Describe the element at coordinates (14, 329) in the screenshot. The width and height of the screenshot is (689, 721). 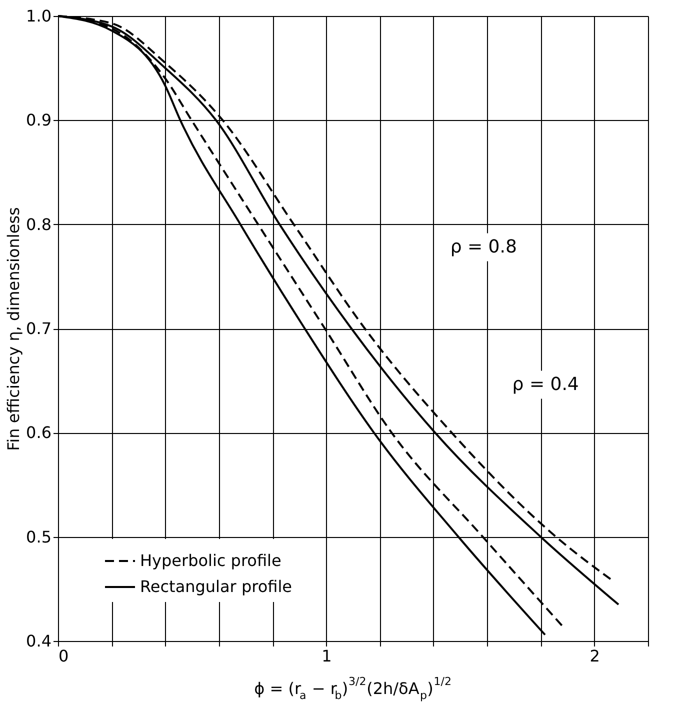
I see `y-axis-title: Fin efficiency η, dimensionless` at that location.